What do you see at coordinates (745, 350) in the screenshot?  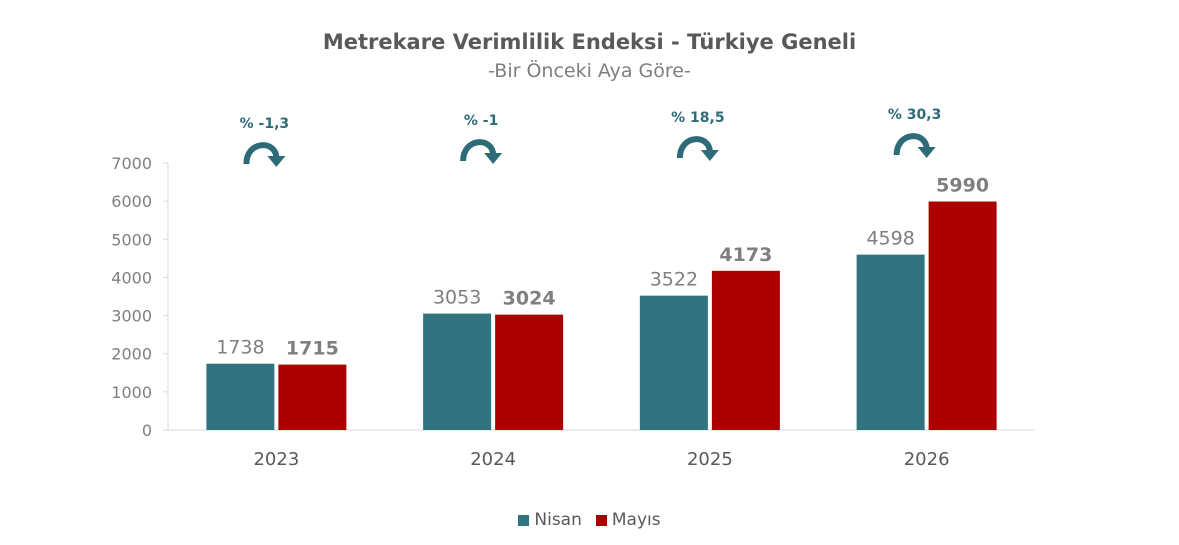 I see `bar-mayıs-2025` at bounding box center [745, 350].